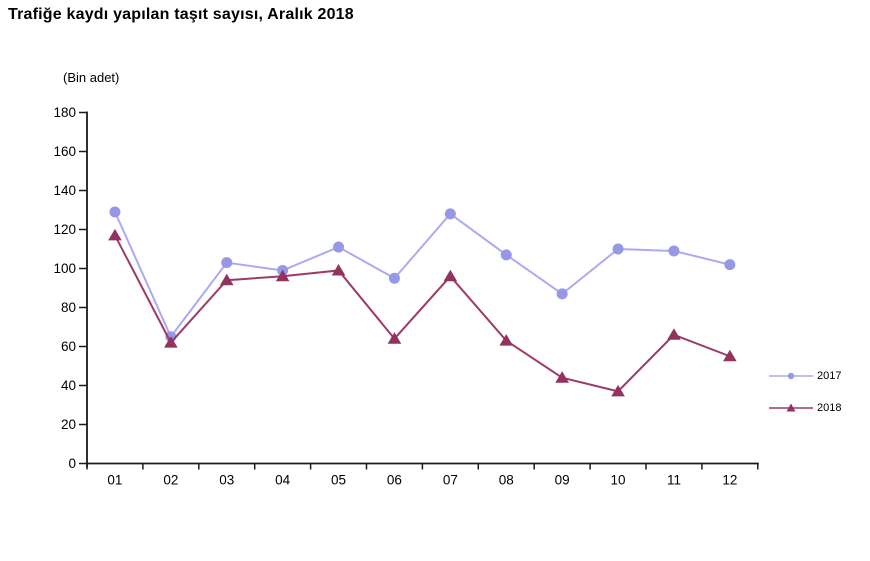 The image size is (870, 561). Describe the element at coordinates (791, 376) in the screenshot. I see `legend-line-circle-icon` at that location.